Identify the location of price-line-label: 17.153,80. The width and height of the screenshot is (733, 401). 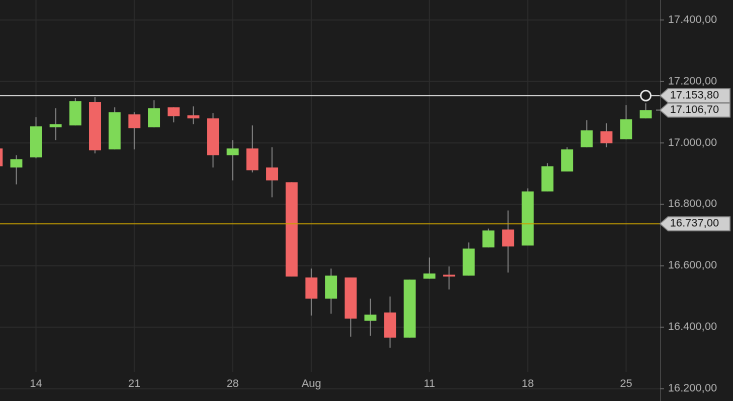
(694, 96).